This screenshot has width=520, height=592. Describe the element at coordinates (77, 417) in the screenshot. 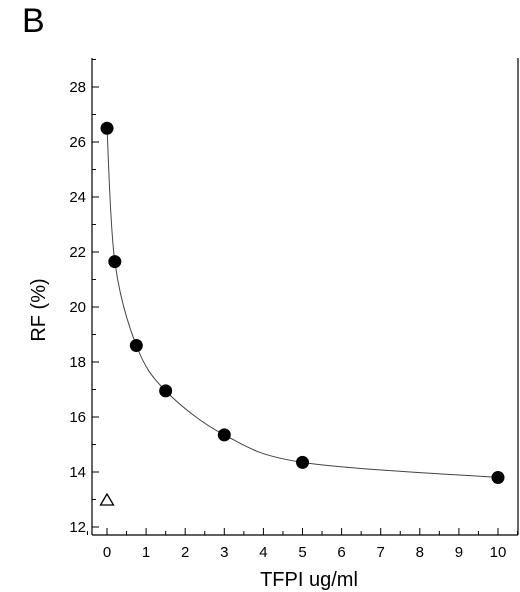

I see `y-tick-label: 16` at that location.